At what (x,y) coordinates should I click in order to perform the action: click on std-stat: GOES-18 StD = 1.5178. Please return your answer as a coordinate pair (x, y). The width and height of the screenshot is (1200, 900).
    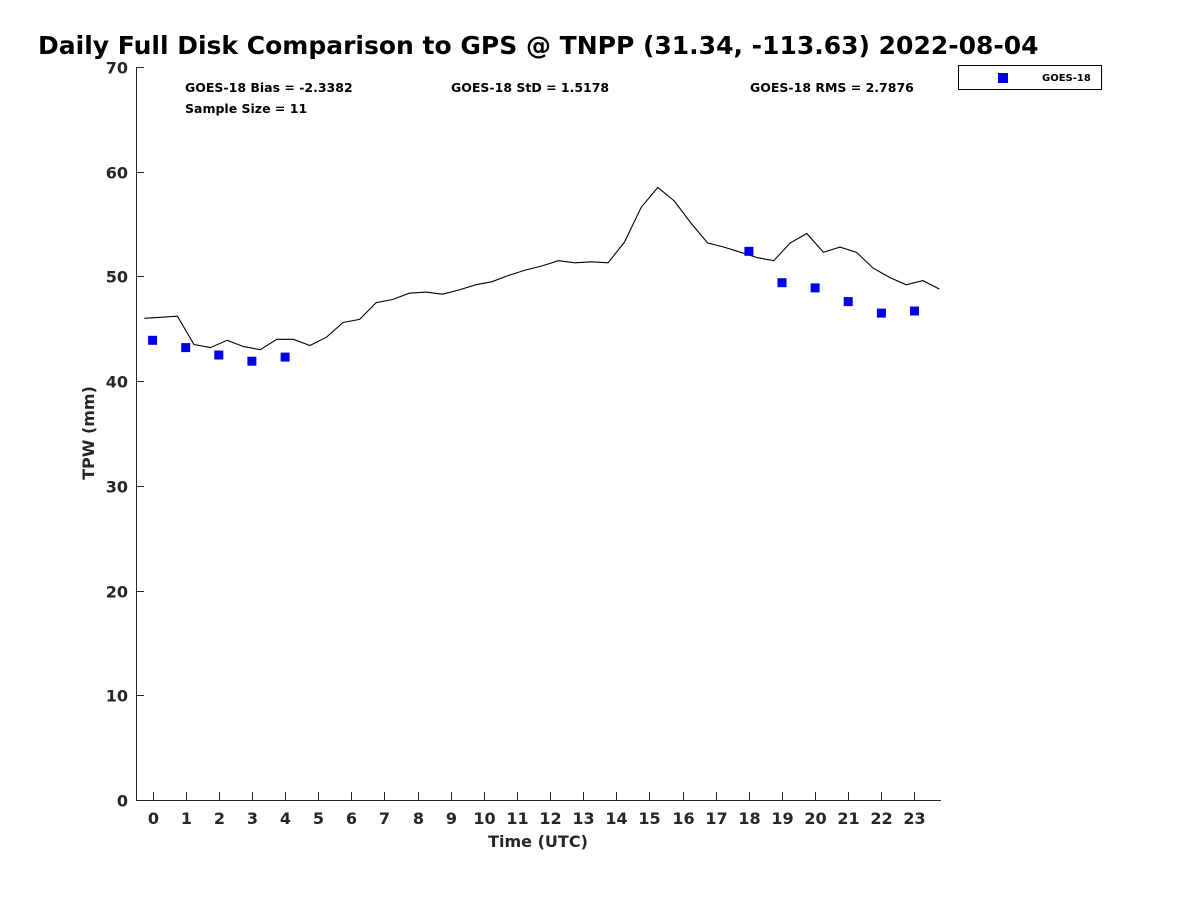
    Looking at the image, I should click on (530, 87).